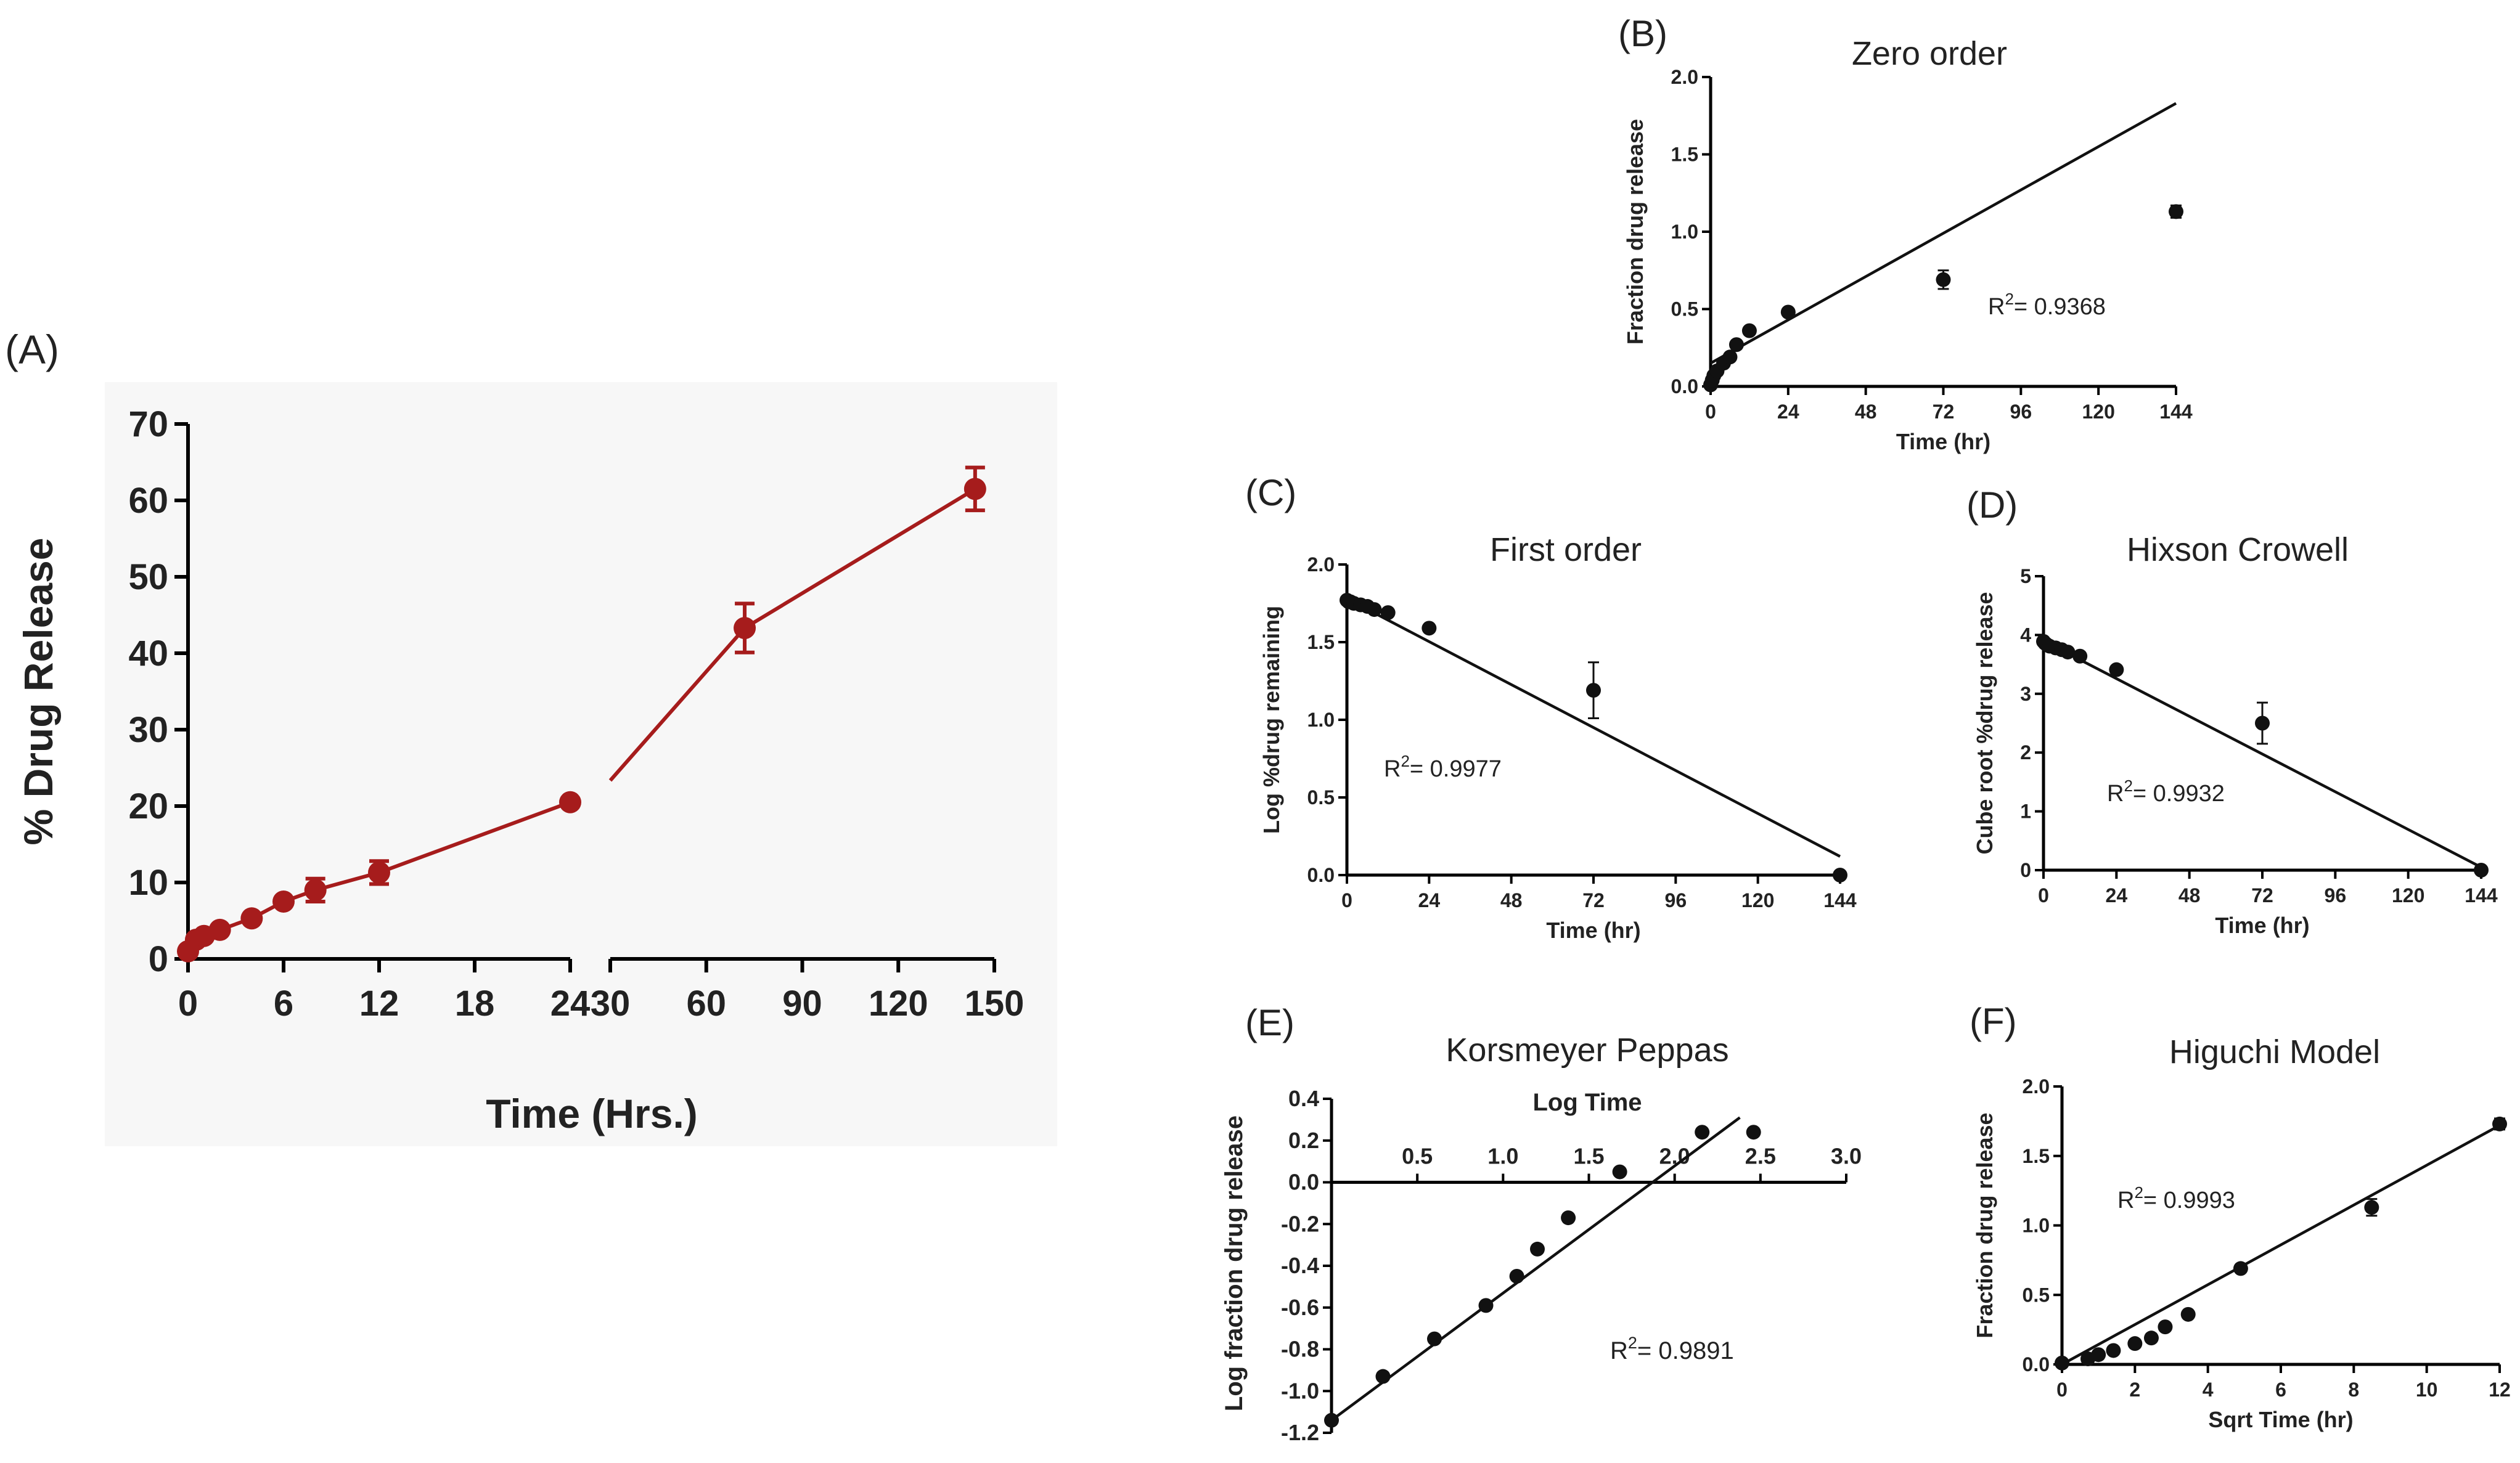 The width and height of the screenshot is (2520, 1463). I want to click on x-axis-label: Log Time, so click(1587, 1103).